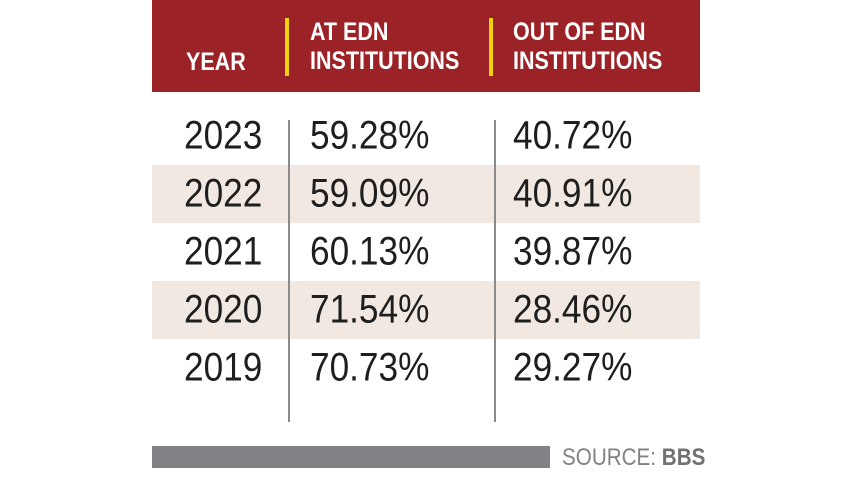 This screenshot has width=860, height=484. Describe the element at coordinates (223, 135) in the screenshot. I see `cell-year: 2023` at that location.